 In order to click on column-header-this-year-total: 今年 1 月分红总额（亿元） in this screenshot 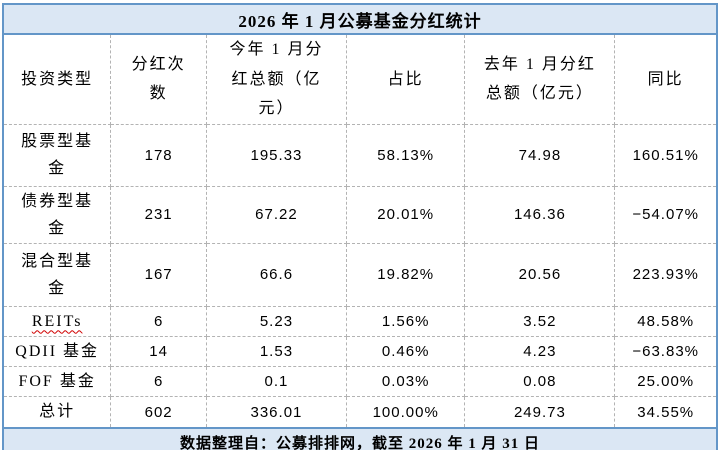, I will do `click(276, 79)`.